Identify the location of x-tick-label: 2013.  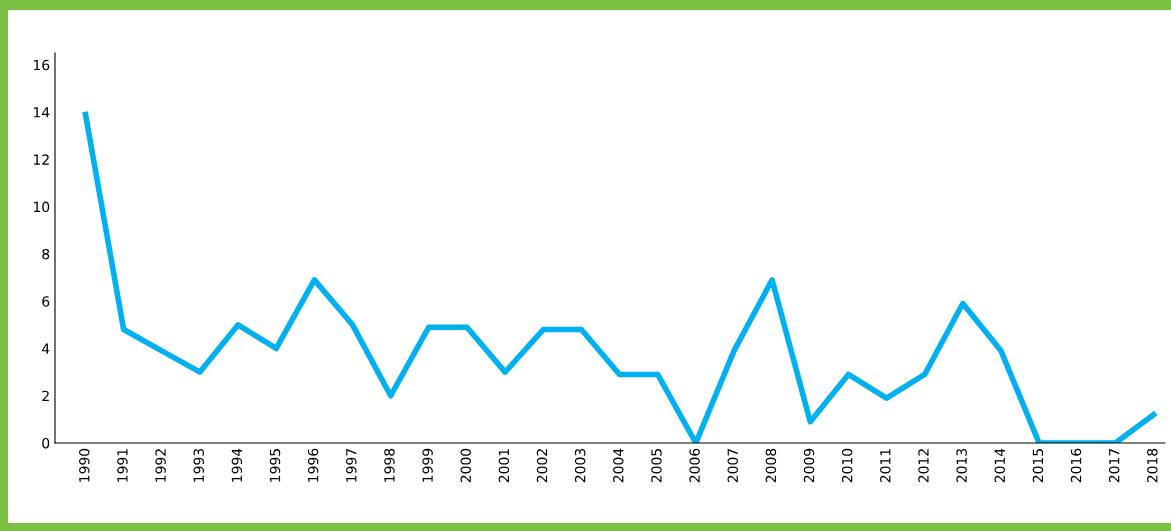
(961, 465).